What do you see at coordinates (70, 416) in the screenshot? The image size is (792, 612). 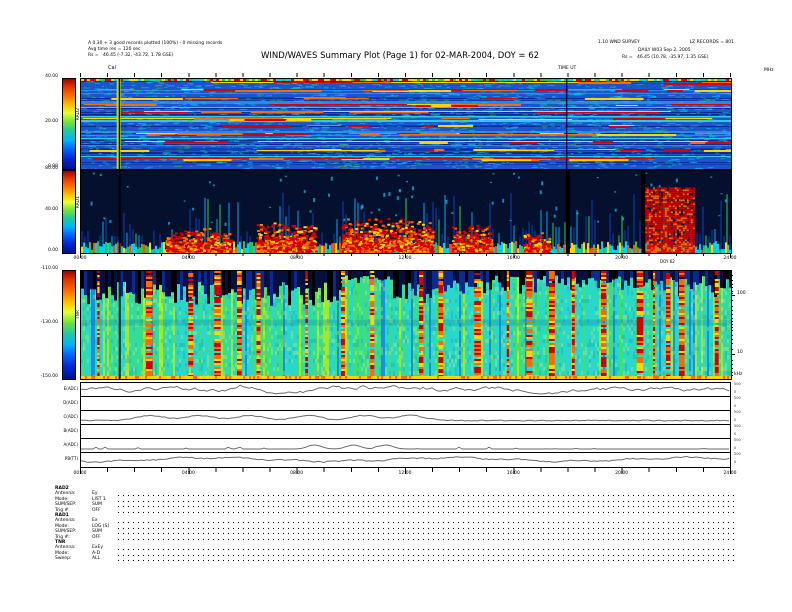 I see `strip-label: C(ADC)` at bounding box center [70, 416].